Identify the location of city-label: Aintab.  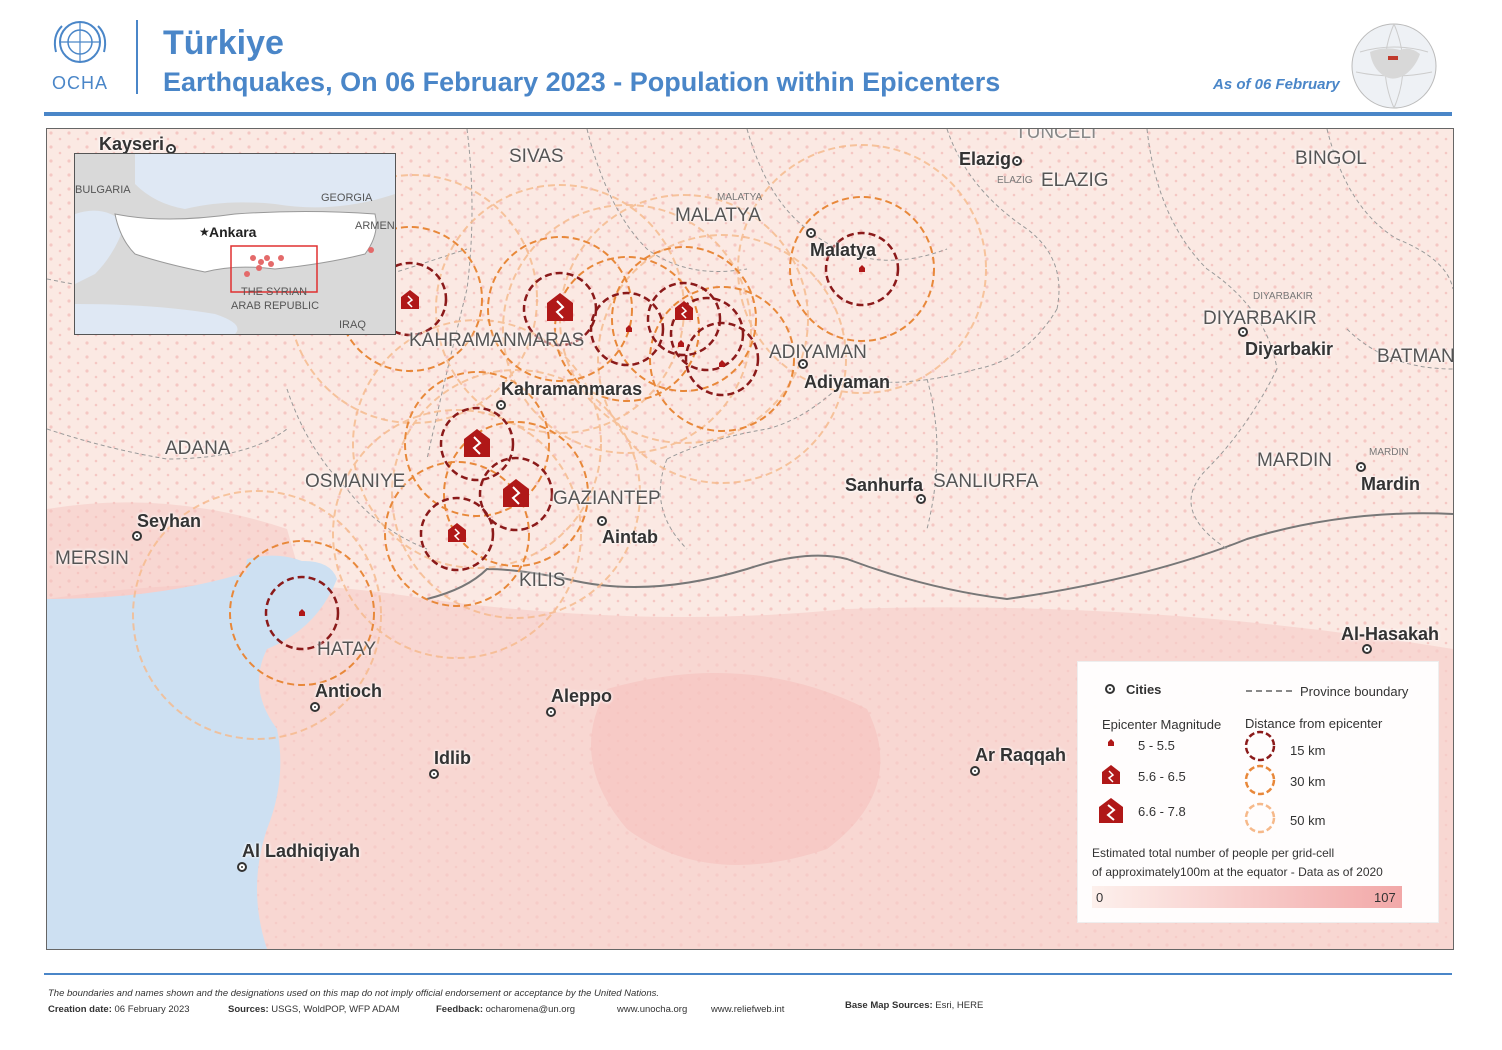
(630, 537).